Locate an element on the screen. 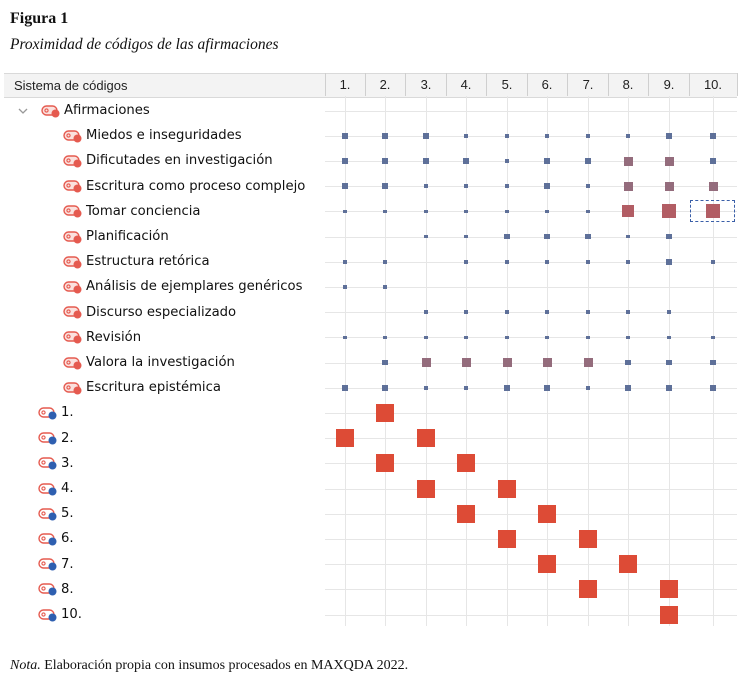 Image resolution: width=755 pixels, height=685 pixels. code-row: Escritura como proceso complejo is located at coordinates (184, 186).